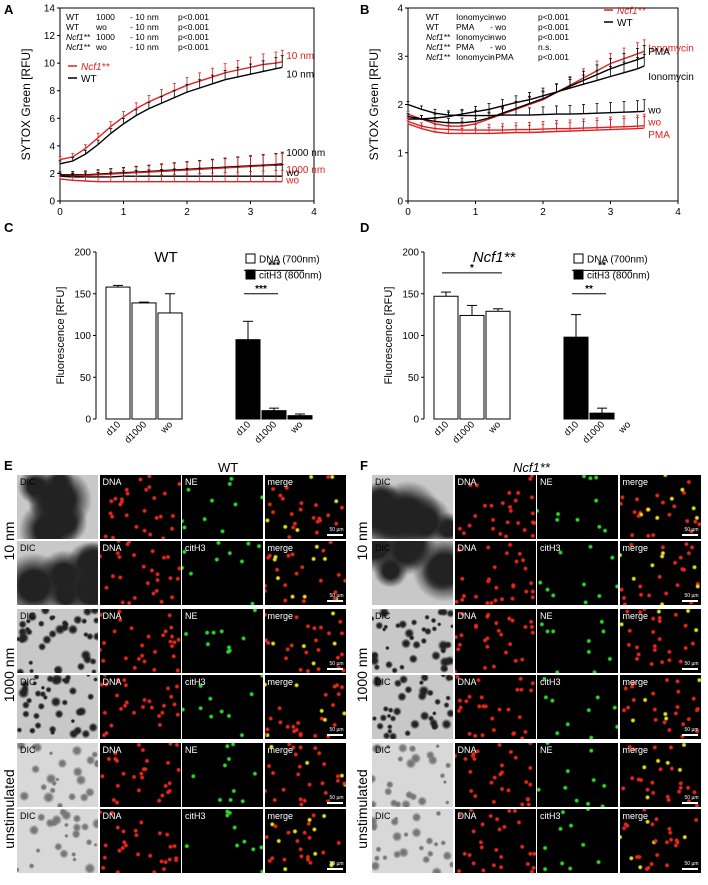 This screenshot has height=885, width=708. Describe the element at coordinates (144, 27) in the screenshot. I see `stats-cell: - 10 nm` at that location.